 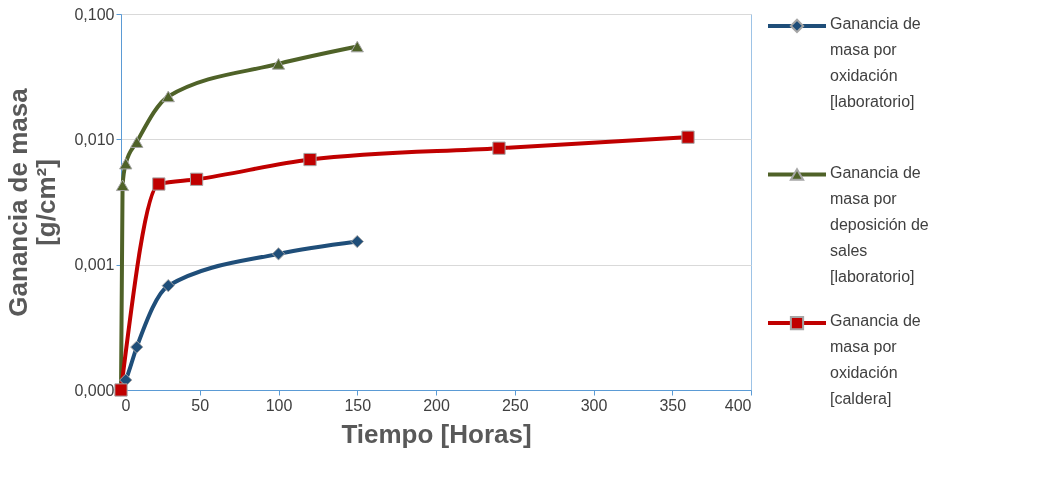 I want to click on x-tick-label: 300, so click(x=594, y=405).